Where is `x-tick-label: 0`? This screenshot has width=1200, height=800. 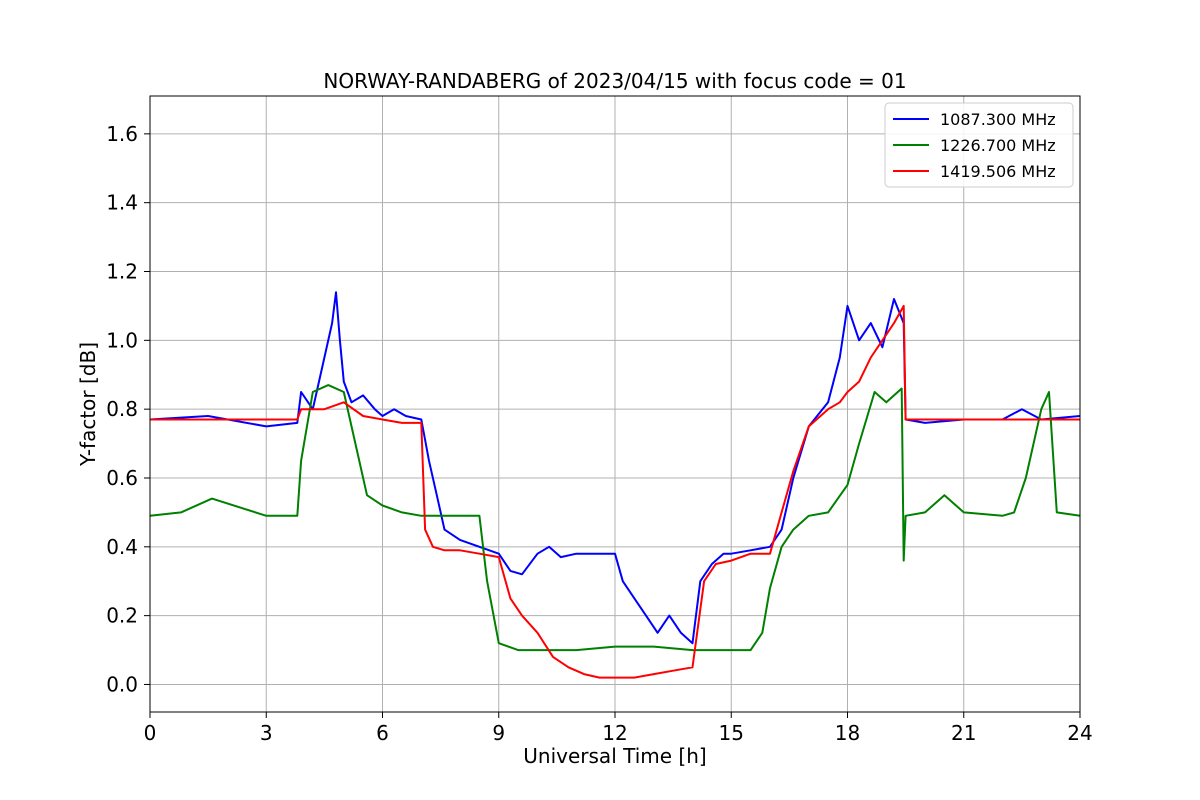
x-tick-label: 0 is located at coordinates (150, 733).